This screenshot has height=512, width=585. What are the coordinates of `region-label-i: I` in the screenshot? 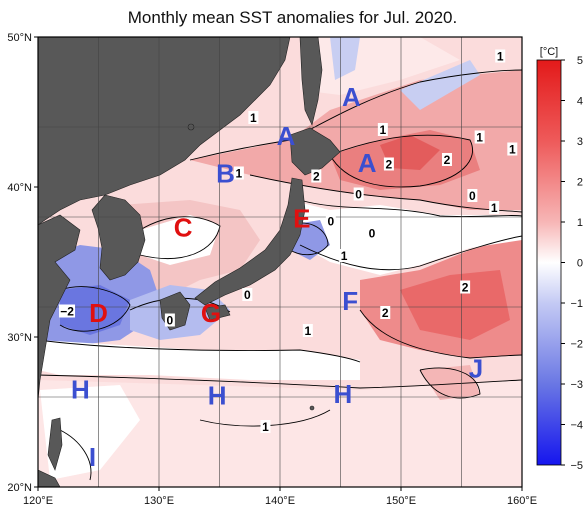 It's located at (92, 457).